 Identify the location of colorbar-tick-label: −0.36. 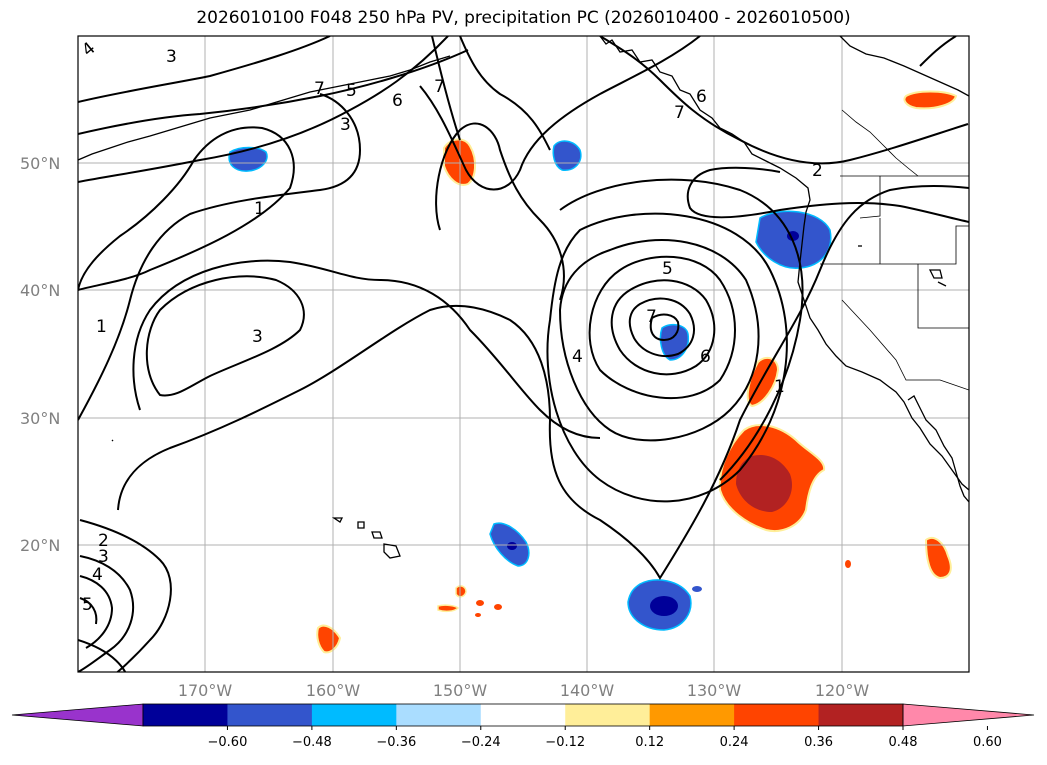
(396, 742).